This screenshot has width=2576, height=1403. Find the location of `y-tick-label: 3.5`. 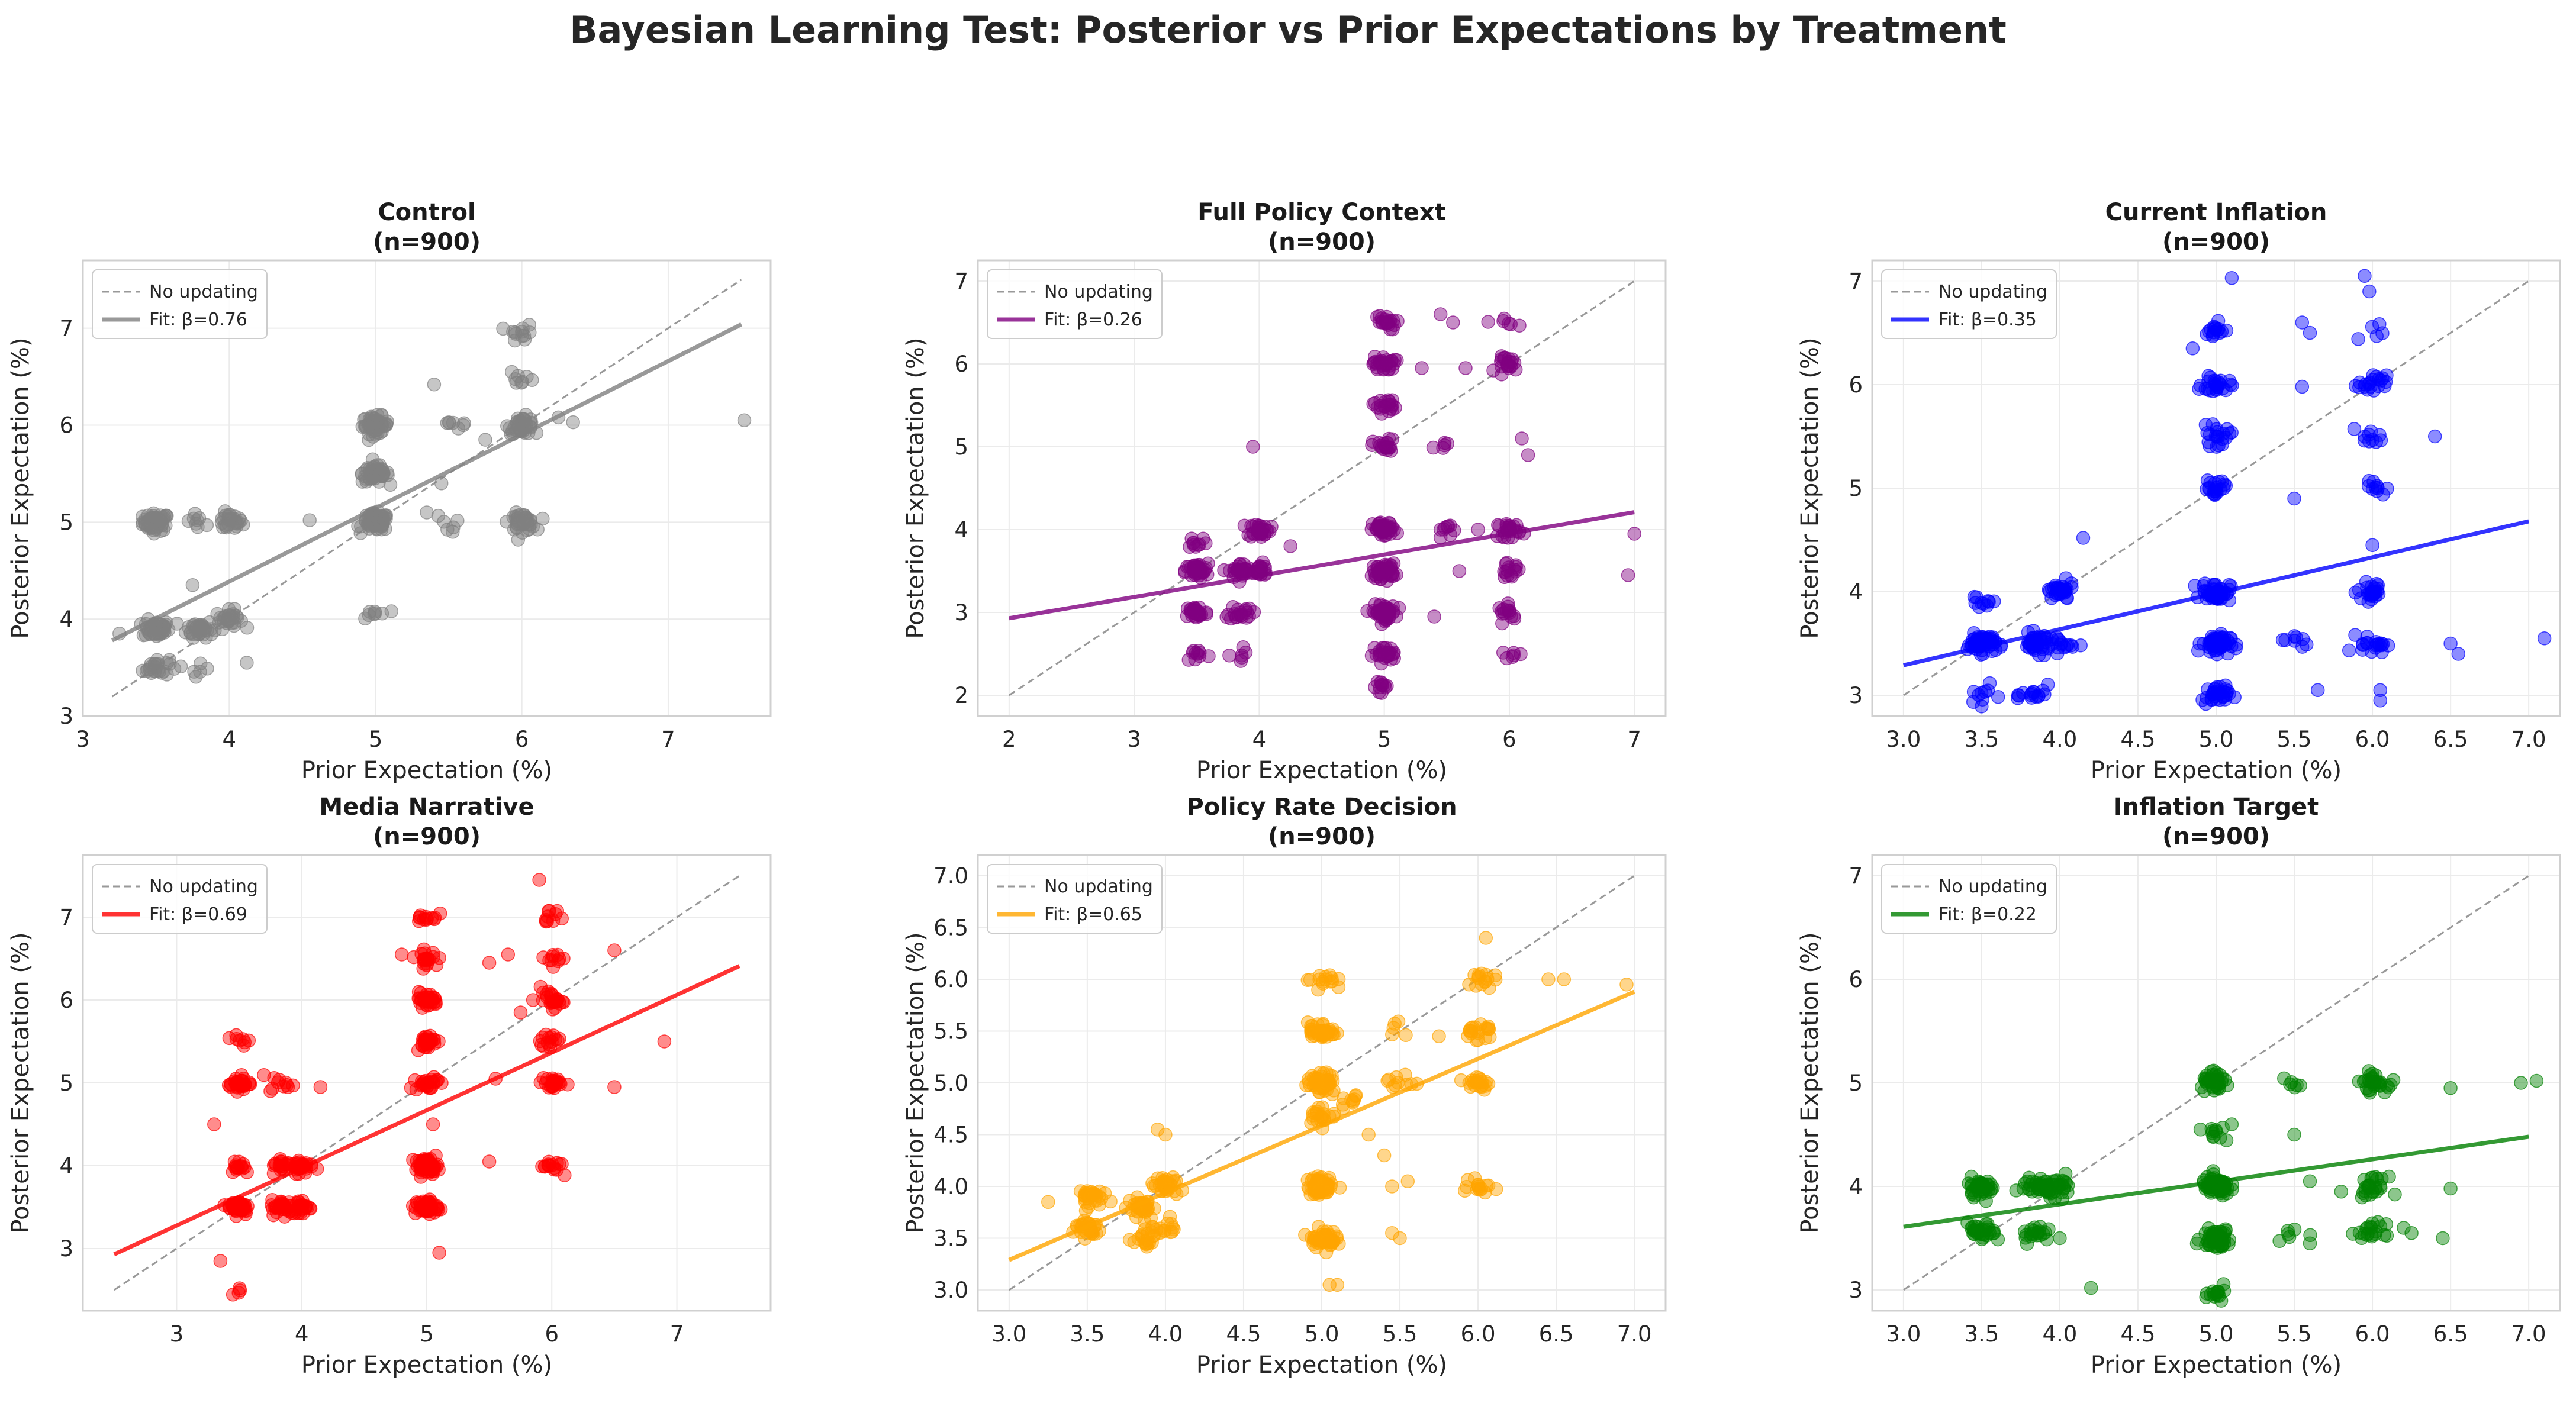

y-tick-label: 3.5 is located at coordinates (951, 1239).